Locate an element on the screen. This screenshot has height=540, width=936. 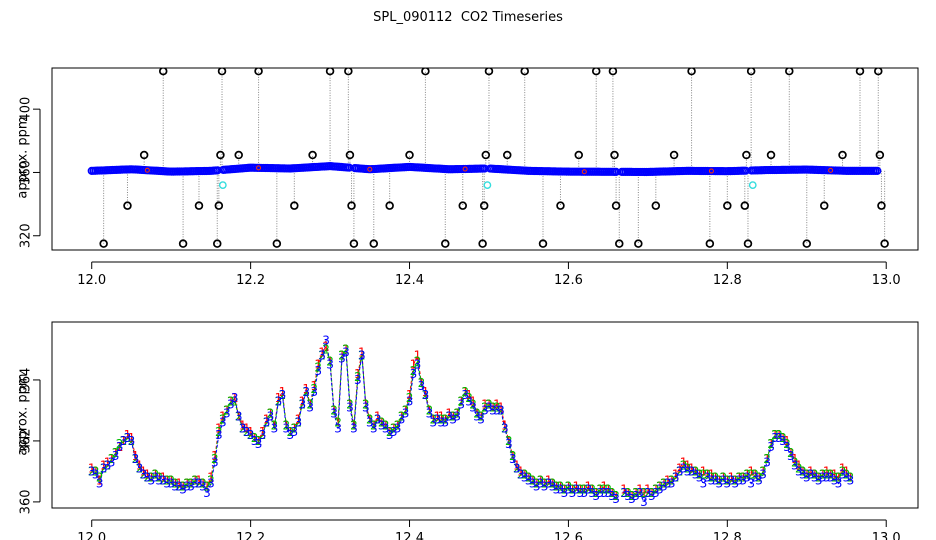
top-cyan-point is located at coordinates (752, 185).